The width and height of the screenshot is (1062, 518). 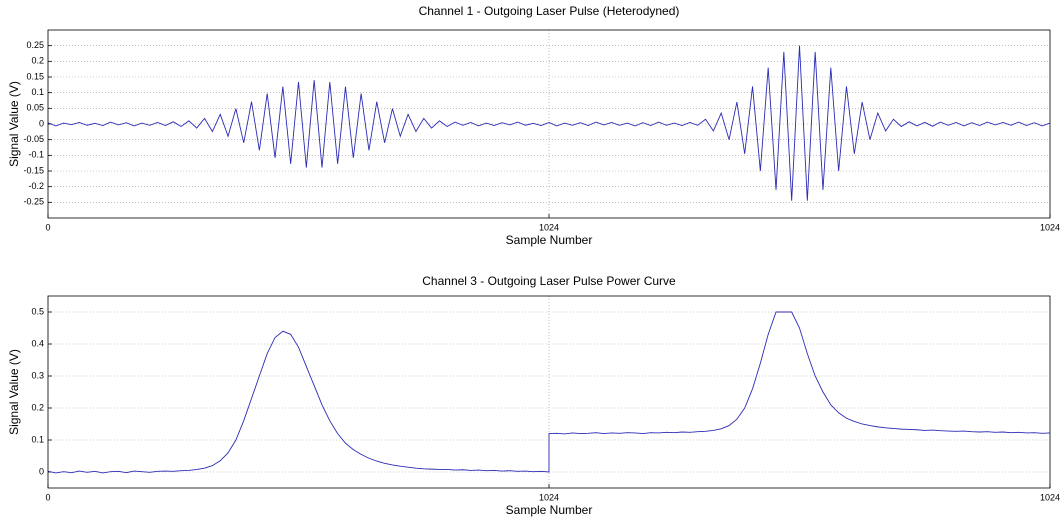 What do you see at coordinates (37, 343) in the screenshot?
I see `y-tick-label: 0.4` at bounding box center [37, 343].